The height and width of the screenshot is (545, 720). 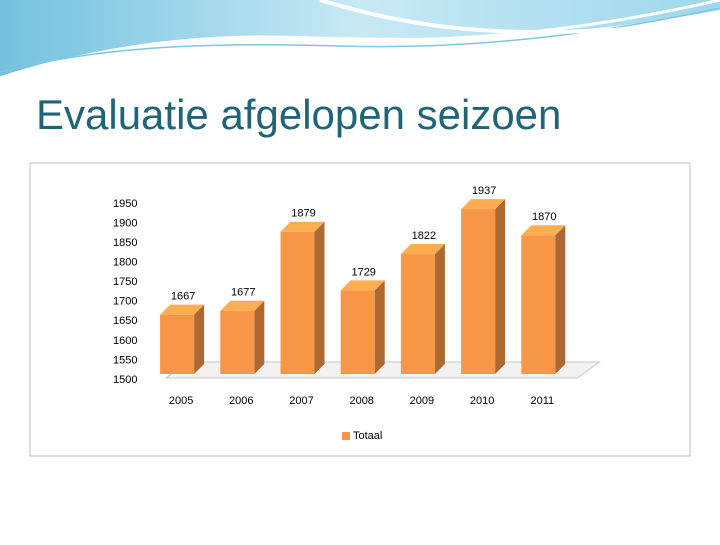 I want to click on x-tick-label: 2007, so click(x=301, y=401).